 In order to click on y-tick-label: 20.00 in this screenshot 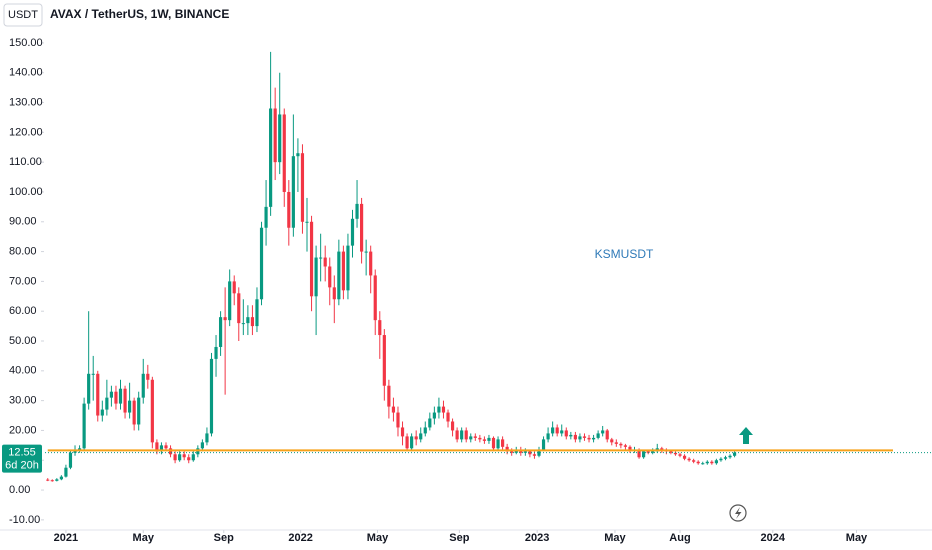, I will do `click(23, 430)`.